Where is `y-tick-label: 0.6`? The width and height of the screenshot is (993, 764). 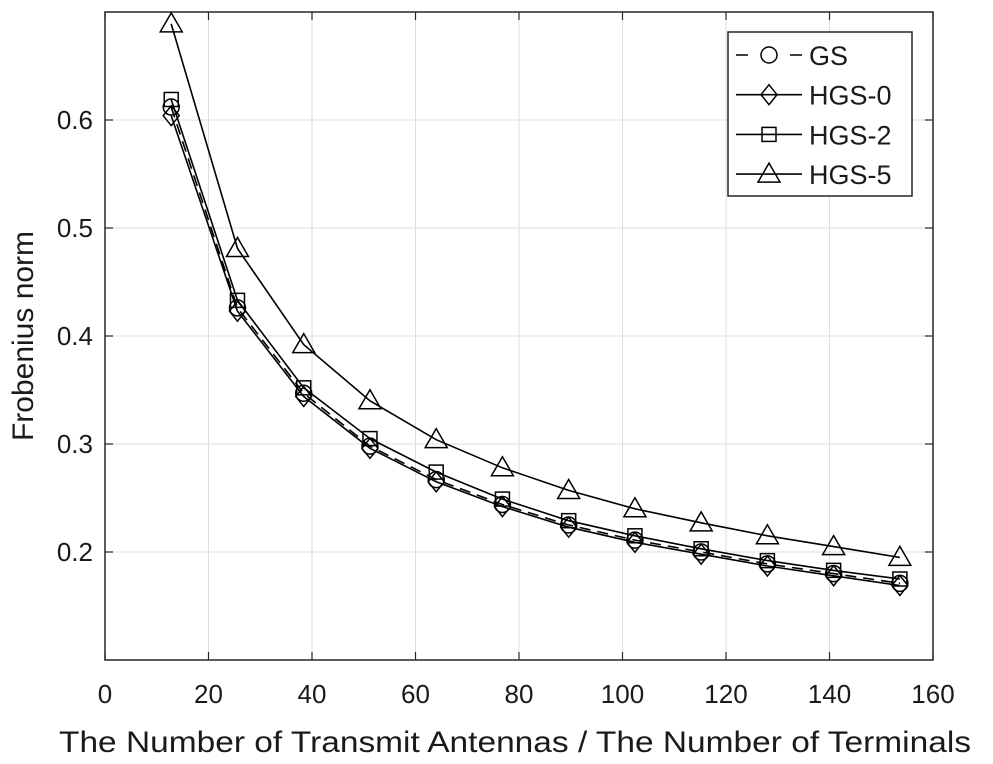
y-tick-label: 0.6 is located at coordinates (75, 120).